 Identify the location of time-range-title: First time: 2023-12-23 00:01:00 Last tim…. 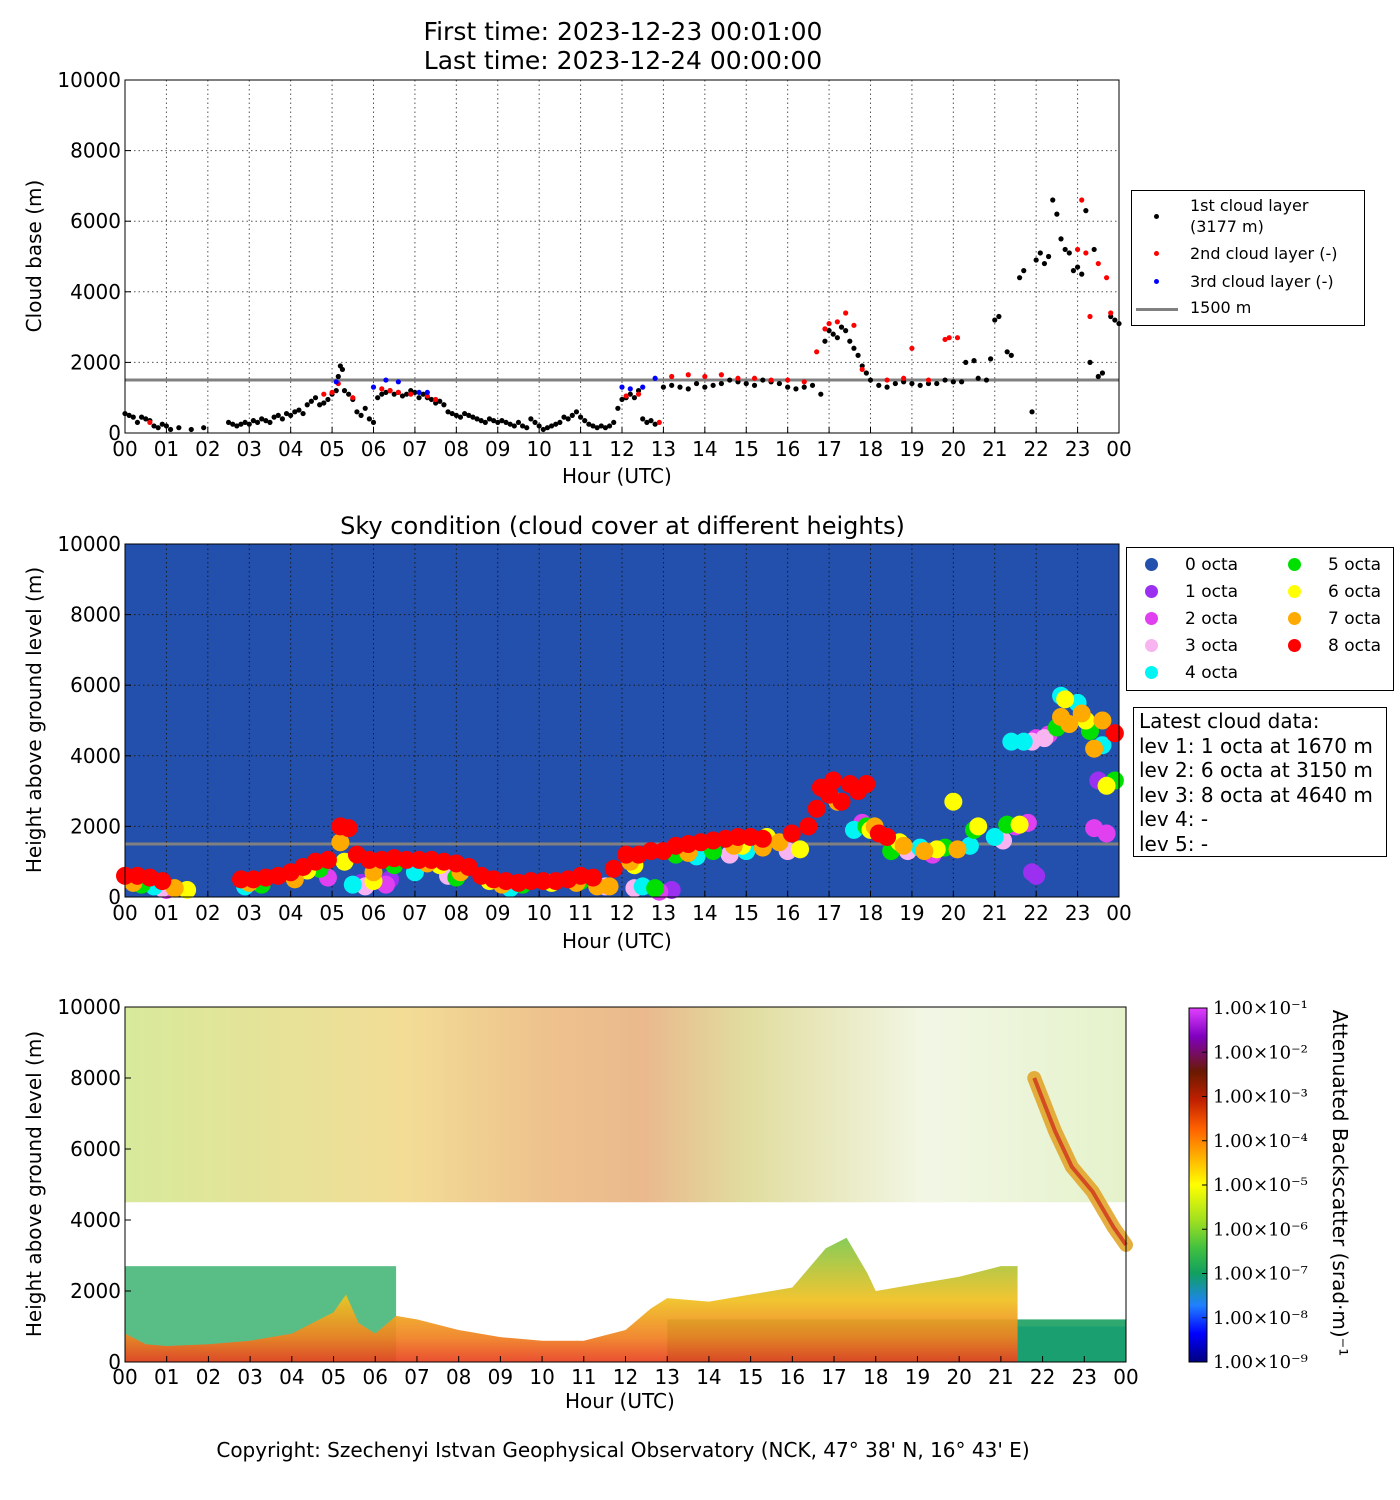
(623, 46).